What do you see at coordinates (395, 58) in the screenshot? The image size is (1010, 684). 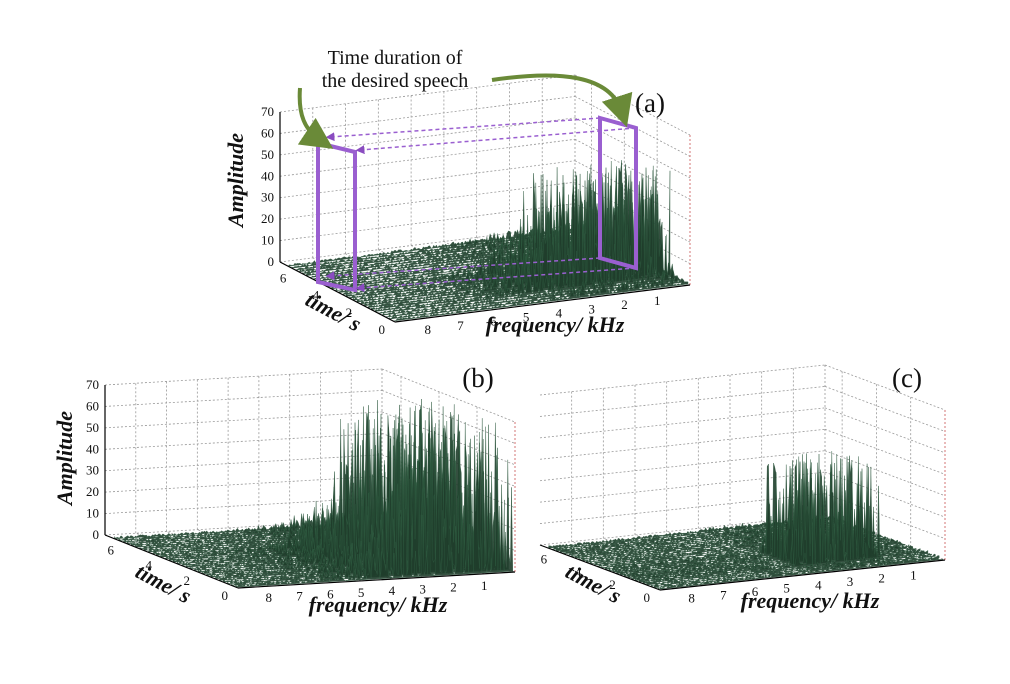 I see `annotation-line: Time duration of` at bounding box center [395, 58].